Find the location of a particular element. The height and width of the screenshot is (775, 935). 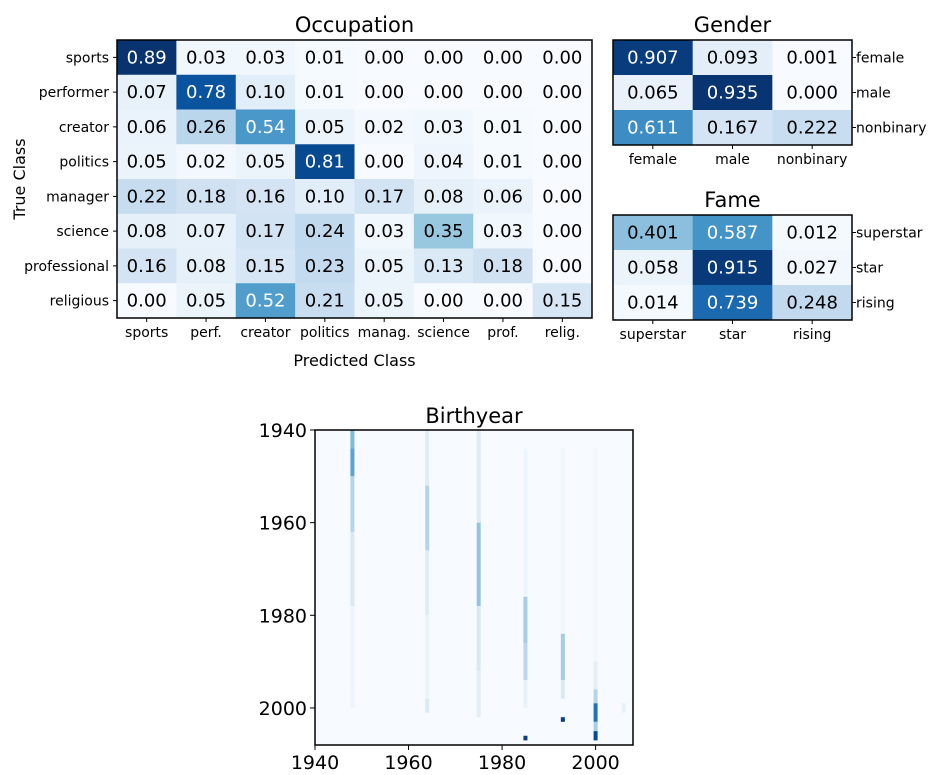

fame-col-label: rising is located at coordinates (812, 335).